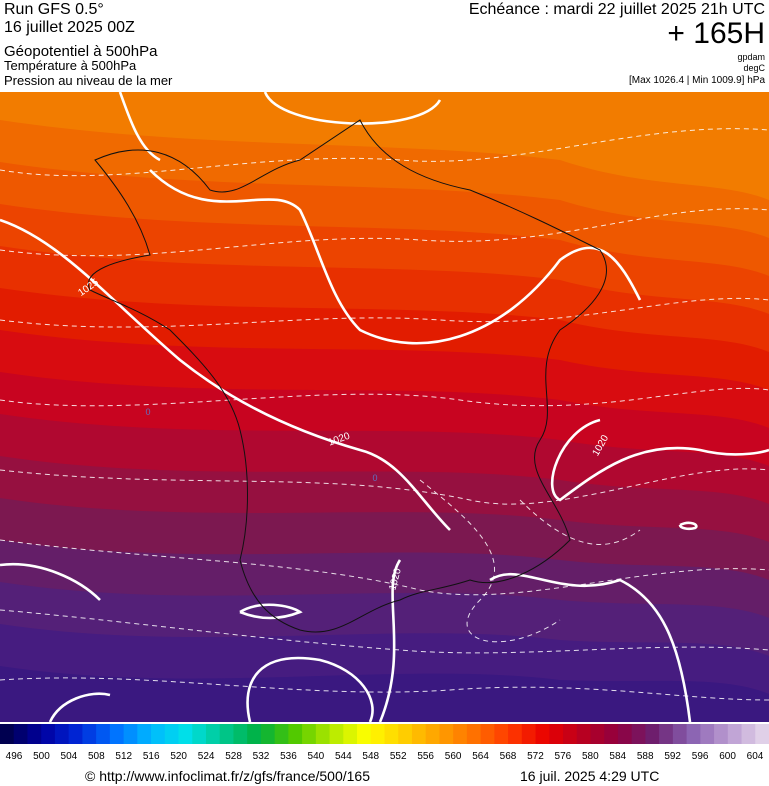 The height and width of the screenshot is (786, 769). I want to click on scale-label: 552, so click(398, 756).